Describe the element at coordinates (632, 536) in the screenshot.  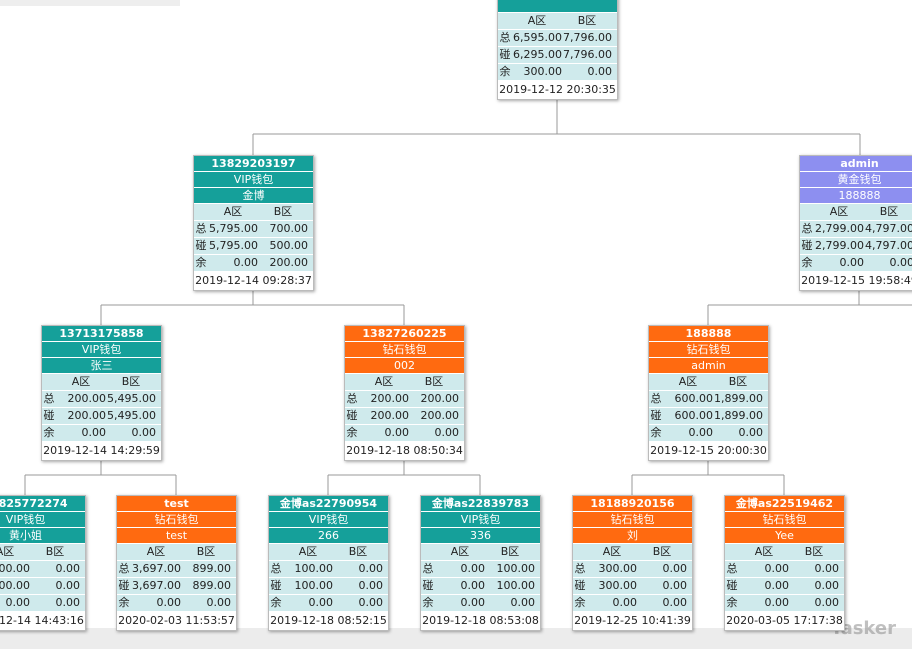
I see `node-name: 刘` at that location.